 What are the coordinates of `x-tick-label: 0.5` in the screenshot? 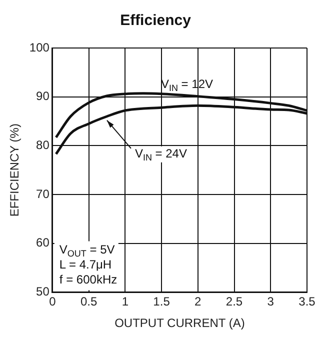 It's located at (89, 301).